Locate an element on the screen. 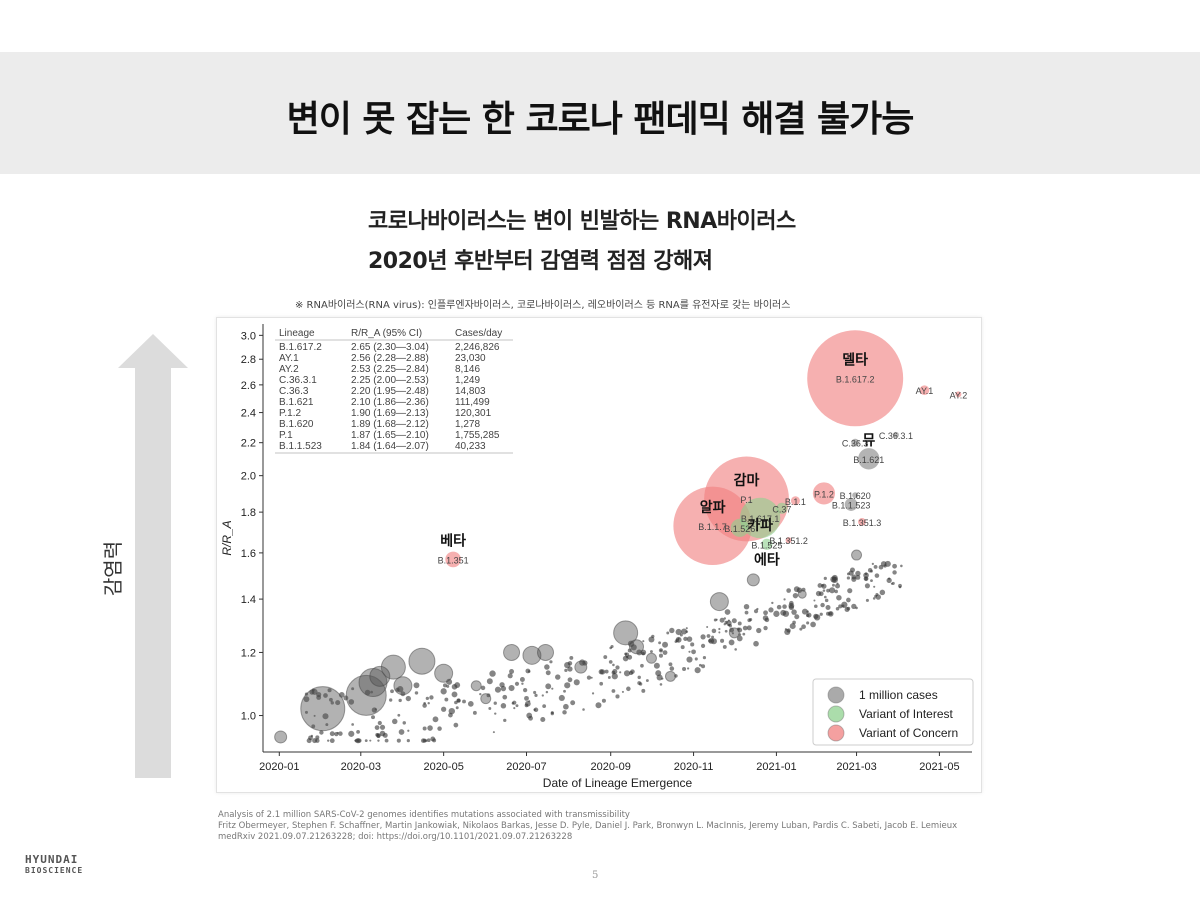 This screenshot has height=900, width=1200. variant-bubble-AY.1 is located at coordinates (924, 390).